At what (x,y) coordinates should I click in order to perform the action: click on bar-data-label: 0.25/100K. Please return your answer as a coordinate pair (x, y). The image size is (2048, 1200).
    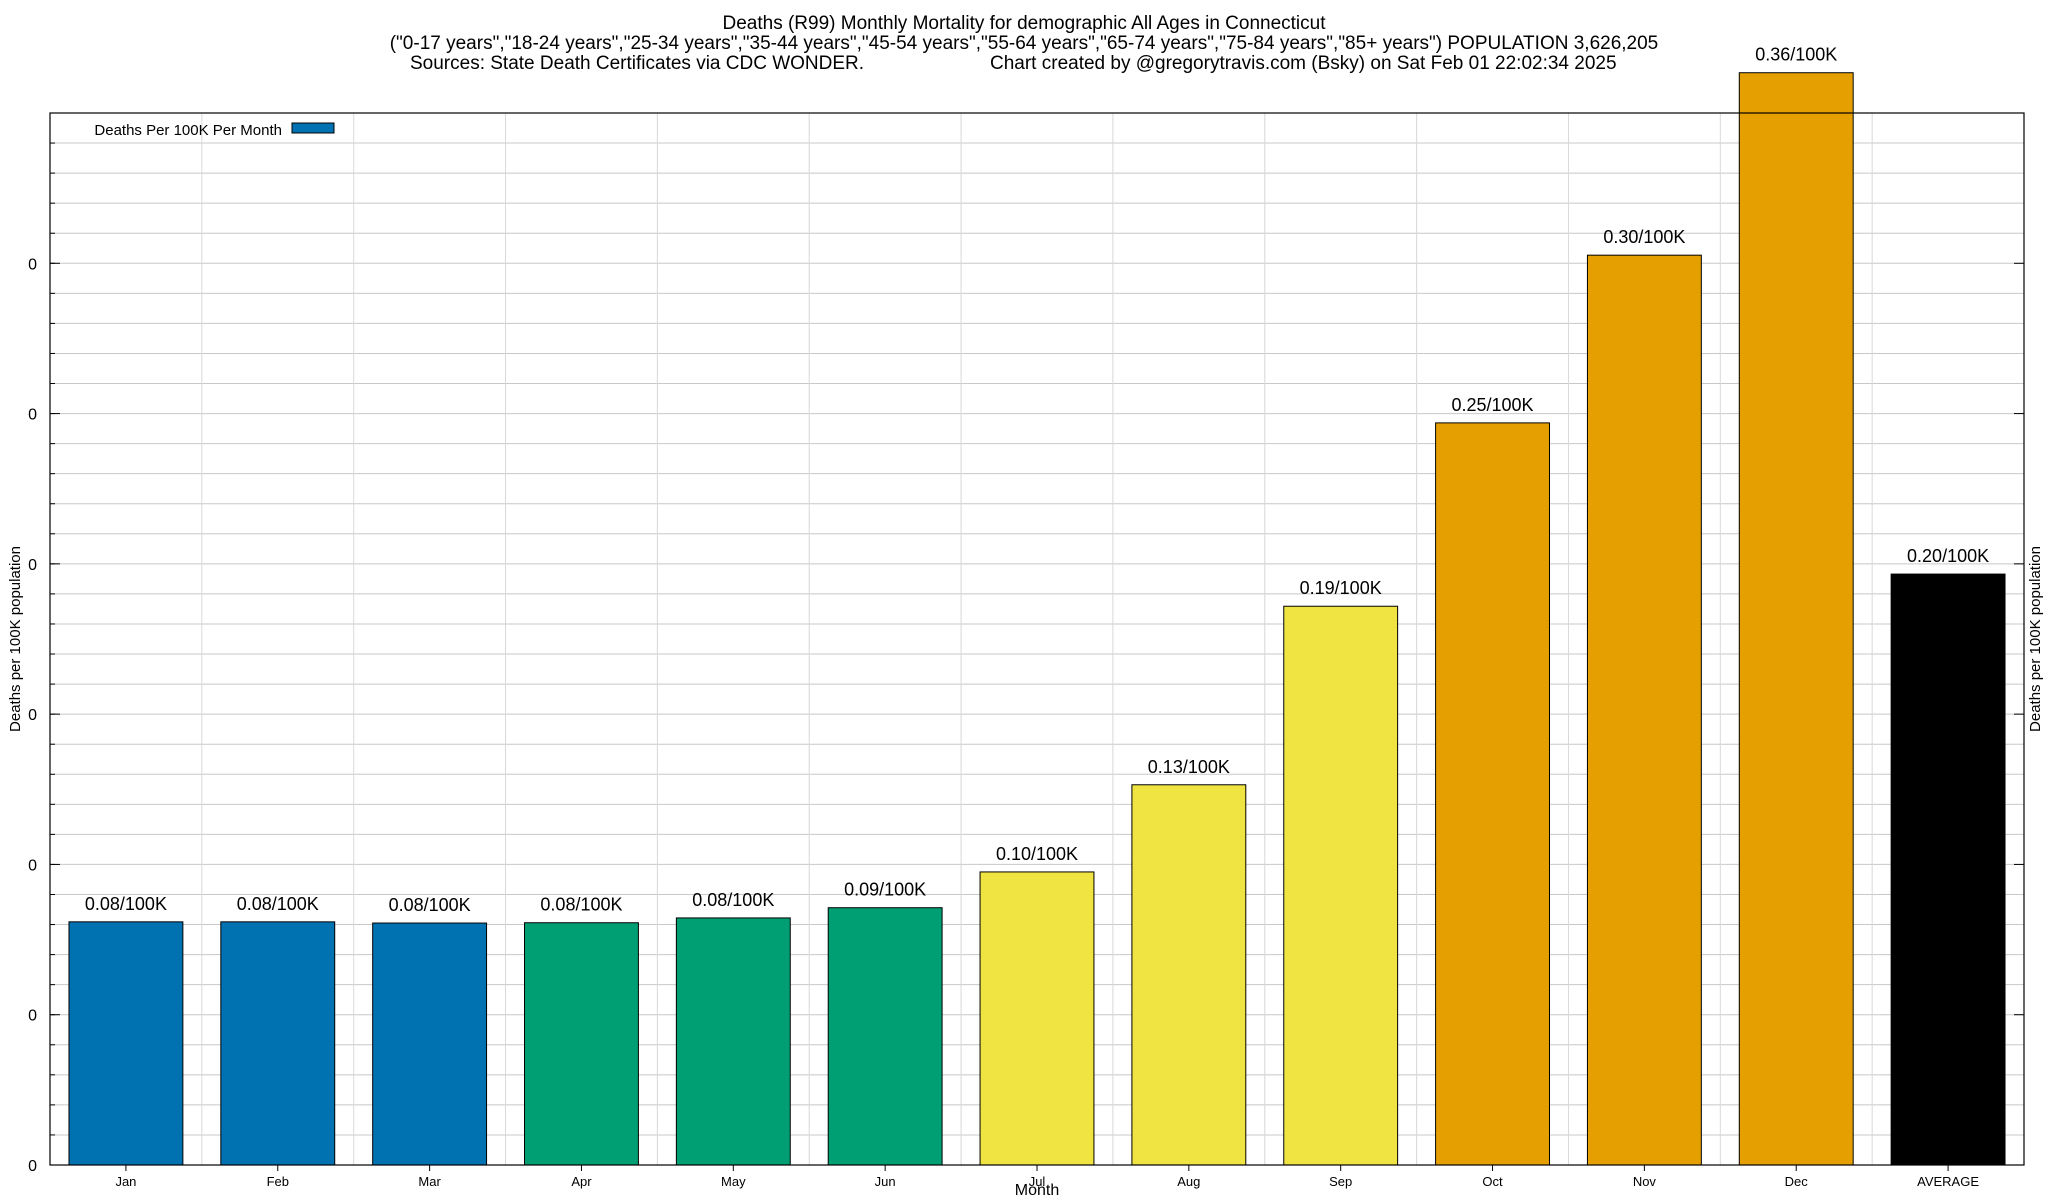
    Looking at the image, I should click on (1492, 405).